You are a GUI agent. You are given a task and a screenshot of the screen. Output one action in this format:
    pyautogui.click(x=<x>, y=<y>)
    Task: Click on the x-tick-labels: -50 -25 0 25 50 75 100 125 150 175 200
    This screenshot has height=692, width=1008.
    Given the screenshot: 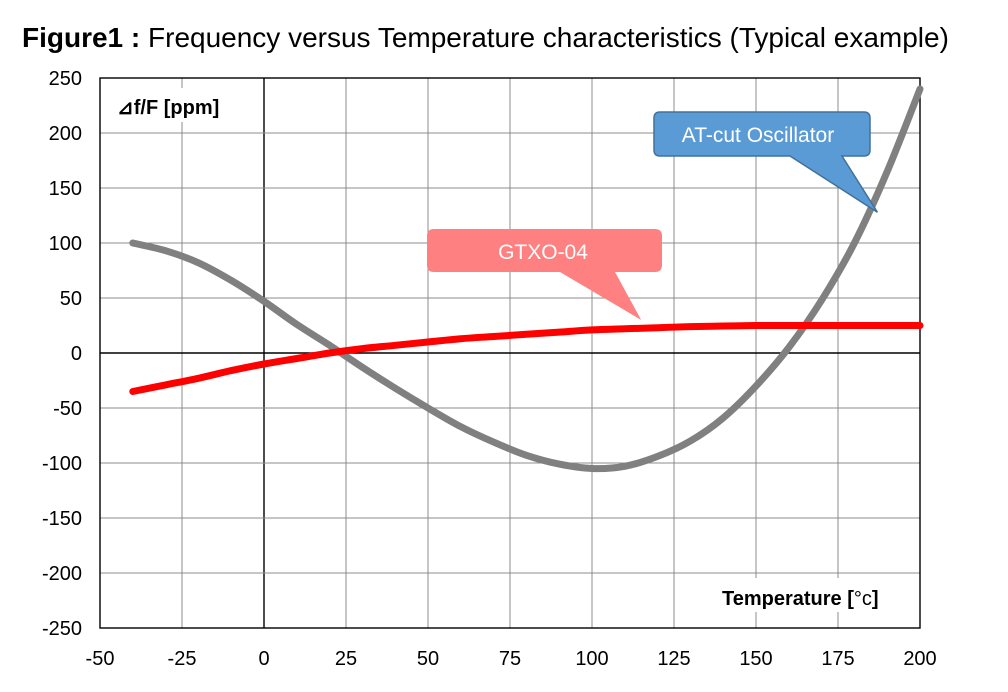 What is the action you would take?
    pyautogui.click(x=511, y=659)
    